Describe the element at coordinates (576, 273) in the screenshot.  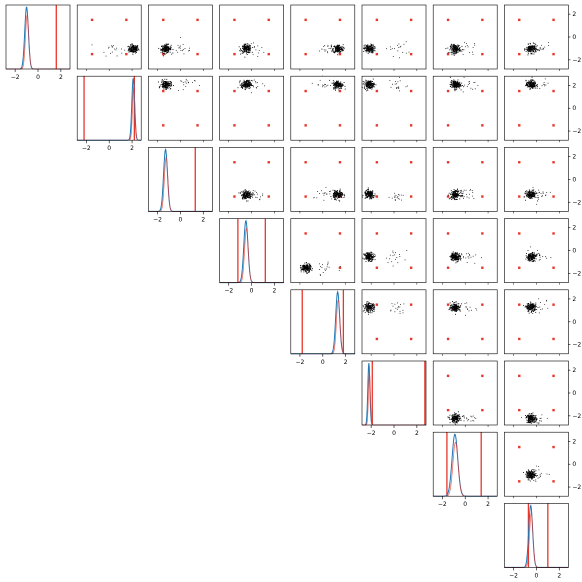
I see `y-tick-label: −2` at that location.